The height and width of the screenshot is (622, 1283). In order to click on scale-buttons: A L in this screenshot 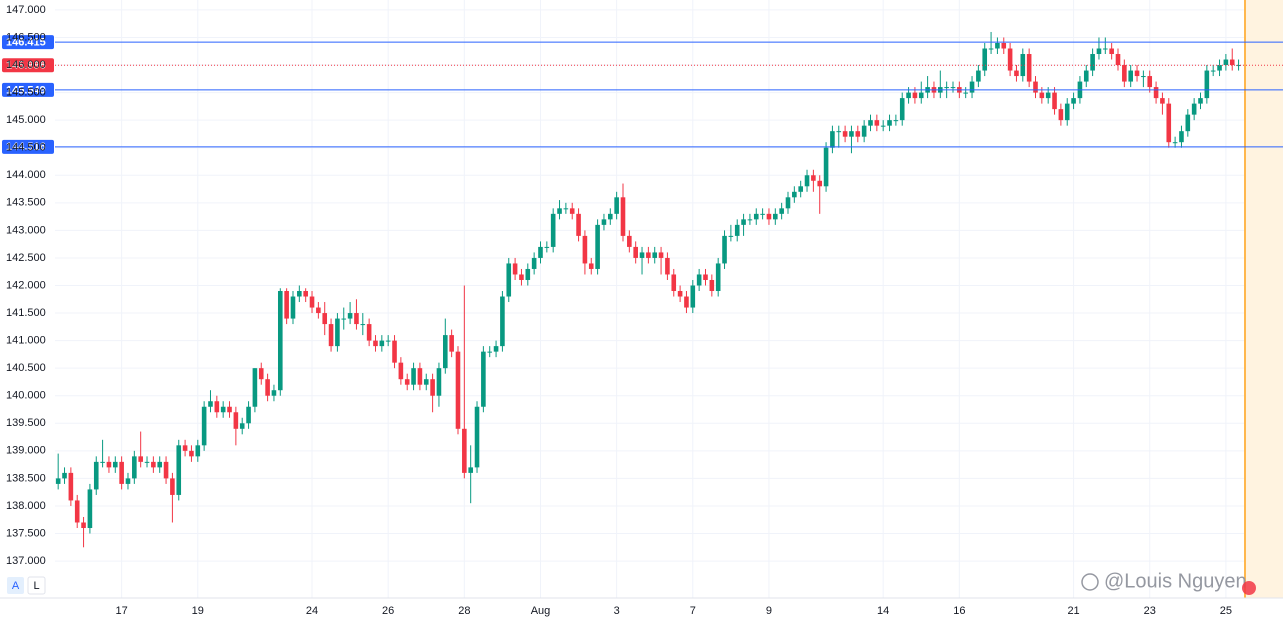, I will do `click(26, 585)`.